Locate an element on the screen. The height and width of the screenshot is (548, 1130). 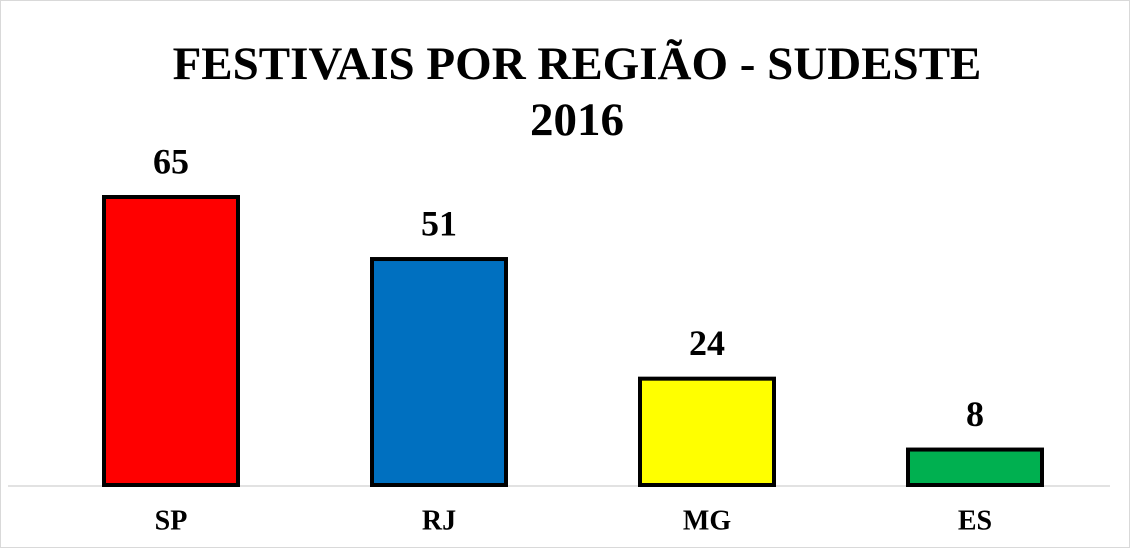
value-label: 65 is located at coordinates (171, 161).